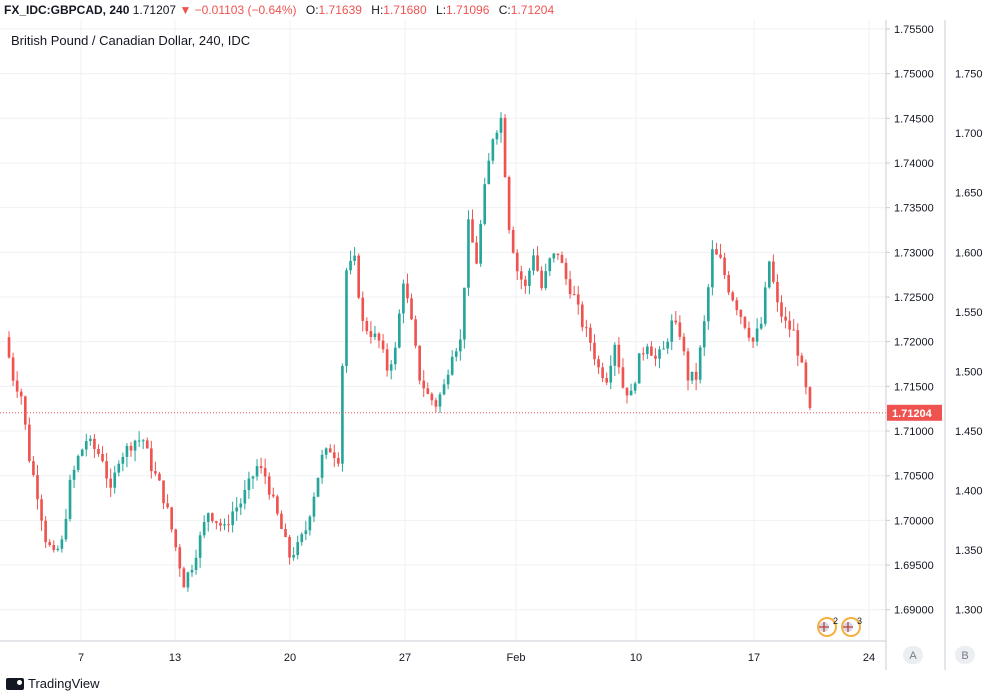 The width and height of the screenshot is (993, 698). Describe the element at coordinates (914, 209) in the screenshot. I see `price-tick-label: 1.73500` at that location.